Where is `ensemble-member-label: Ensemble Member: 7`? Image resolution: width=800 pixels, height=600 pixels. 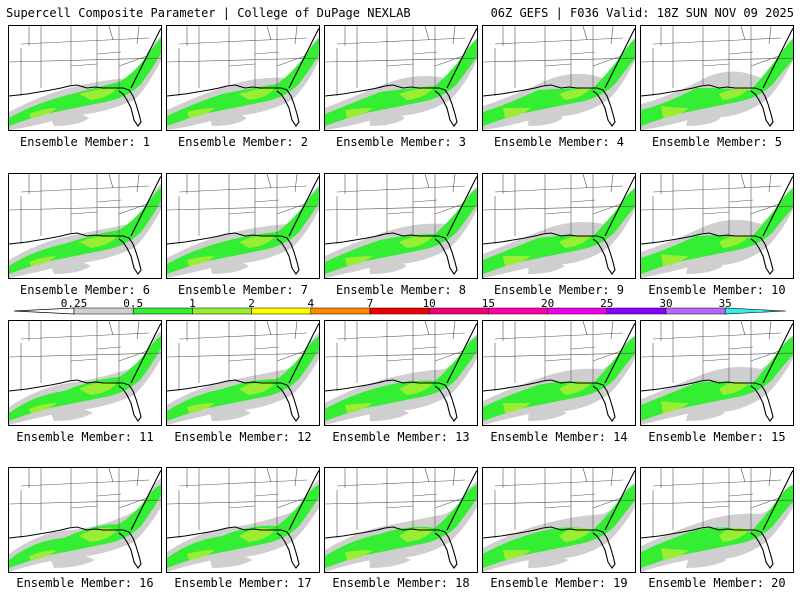
ensemble-member-label: Ensemble Member: 7 is located at coordinates (243, 290).